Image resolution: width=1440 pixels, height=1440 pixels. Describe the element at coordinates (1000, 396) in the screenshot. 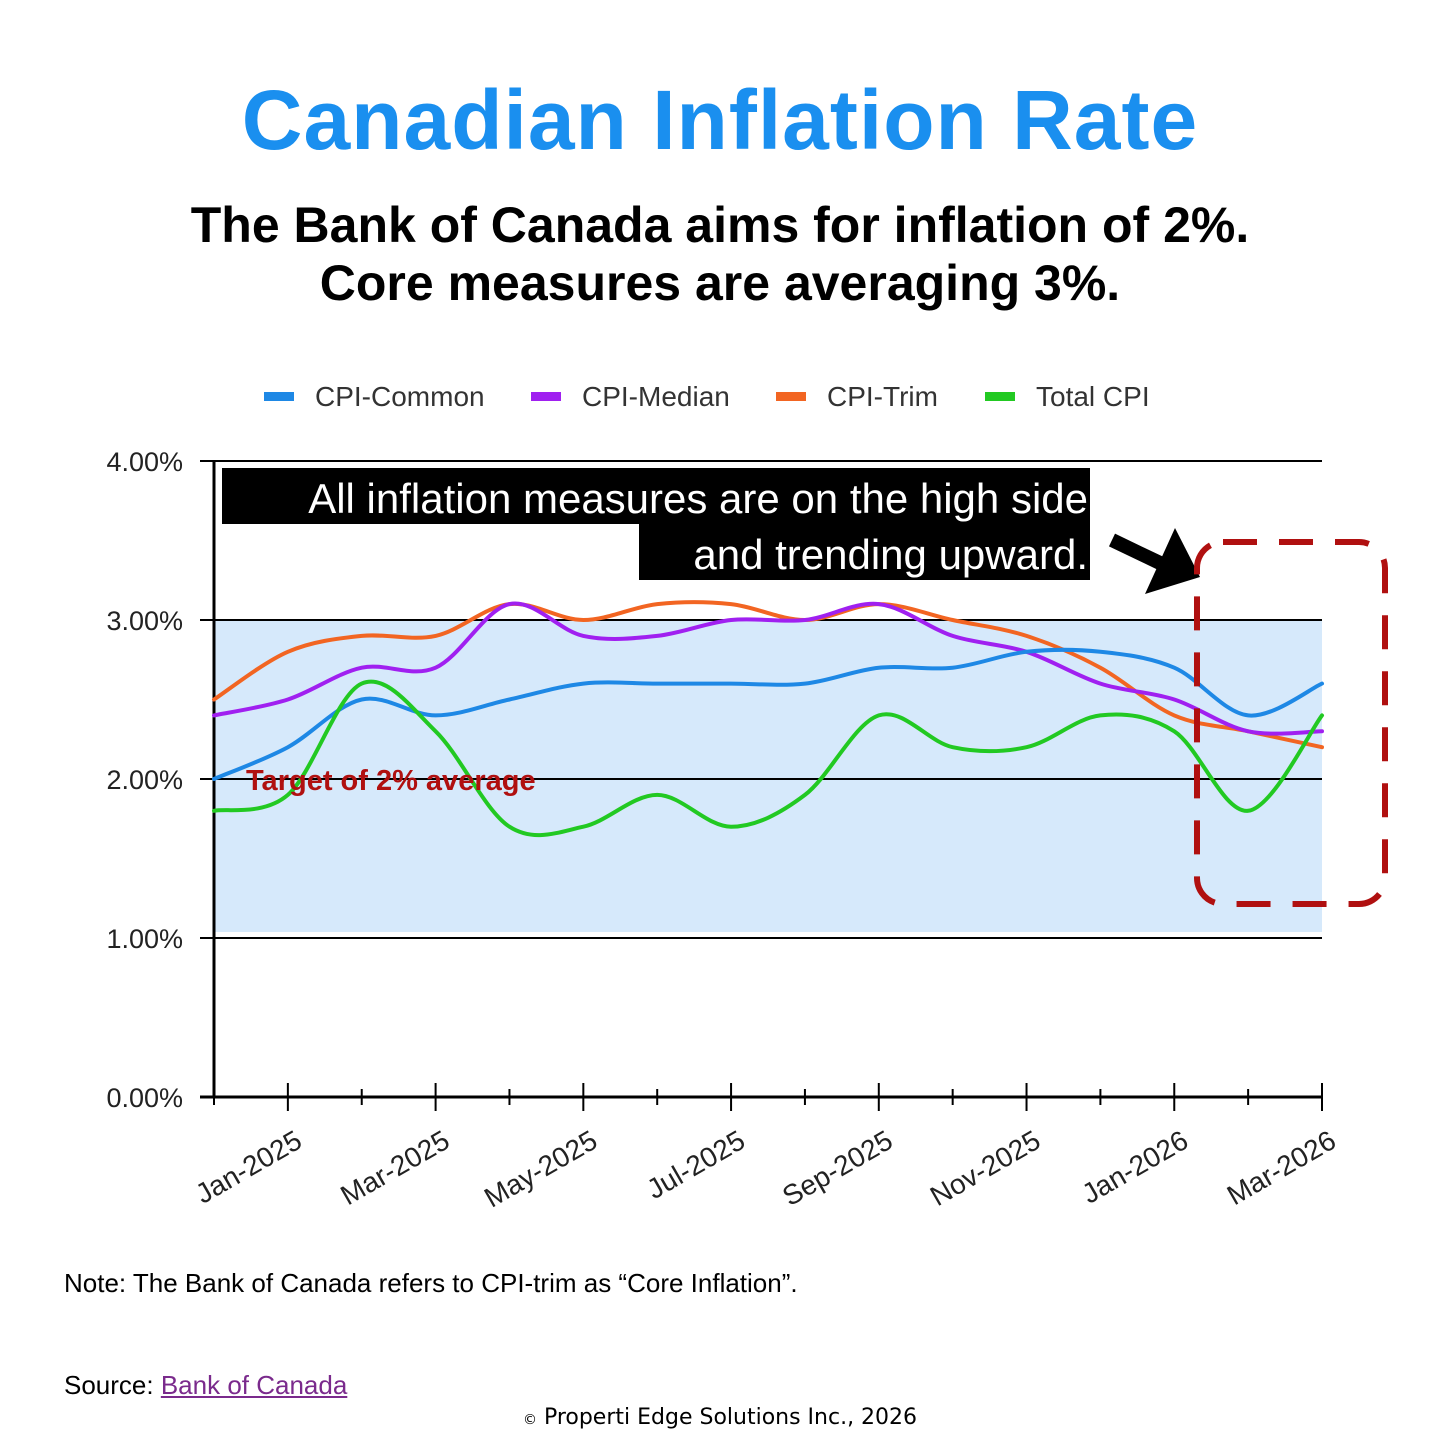

I see `legend-swatch-total-cpi` at that location.